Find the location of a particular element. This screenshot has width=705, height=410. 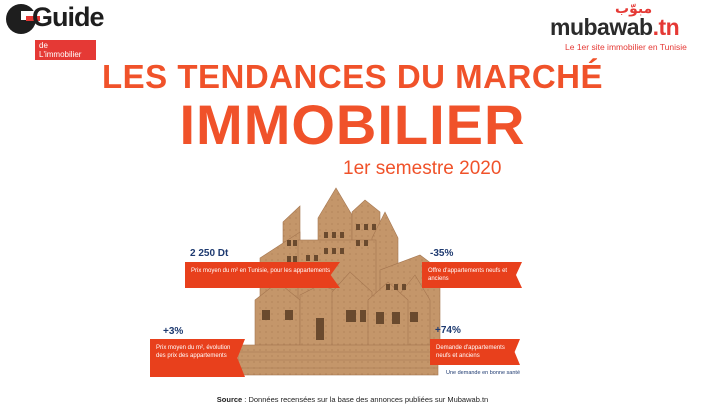

guide-logo-text: Guide is located at coordinates (68, 17).